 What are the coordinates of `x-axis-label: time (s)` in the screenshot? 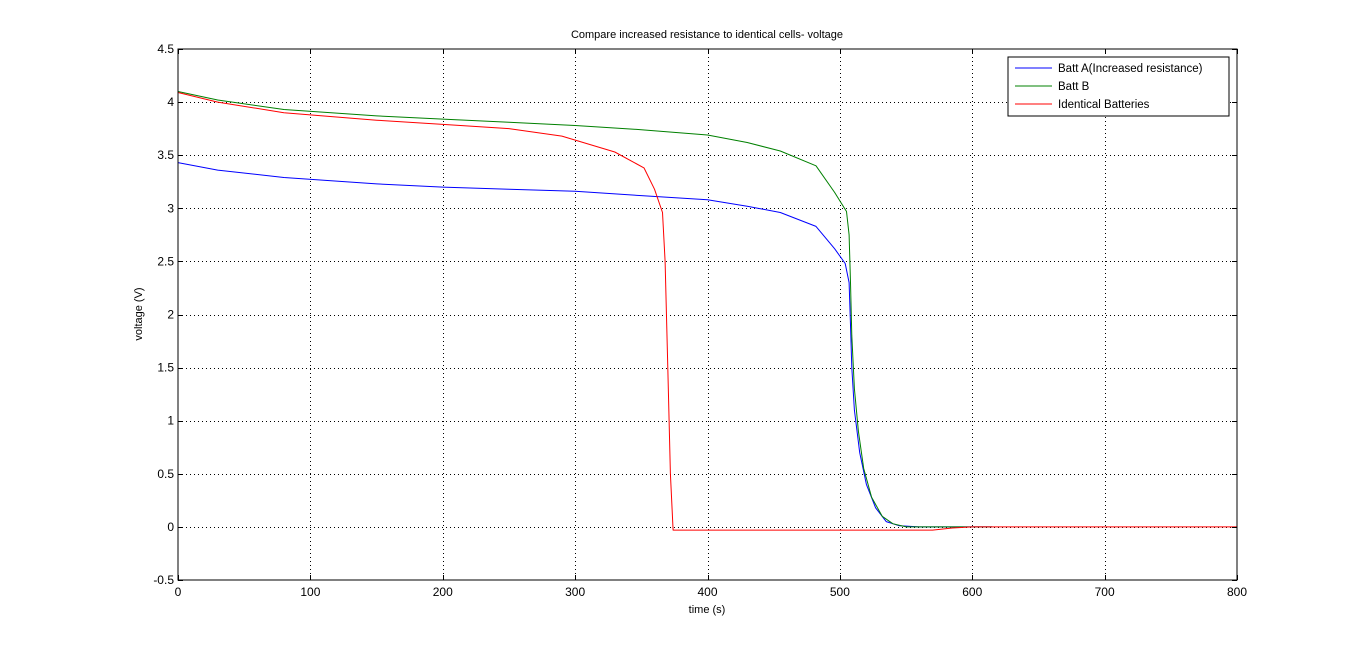 It's located at (707, 610).